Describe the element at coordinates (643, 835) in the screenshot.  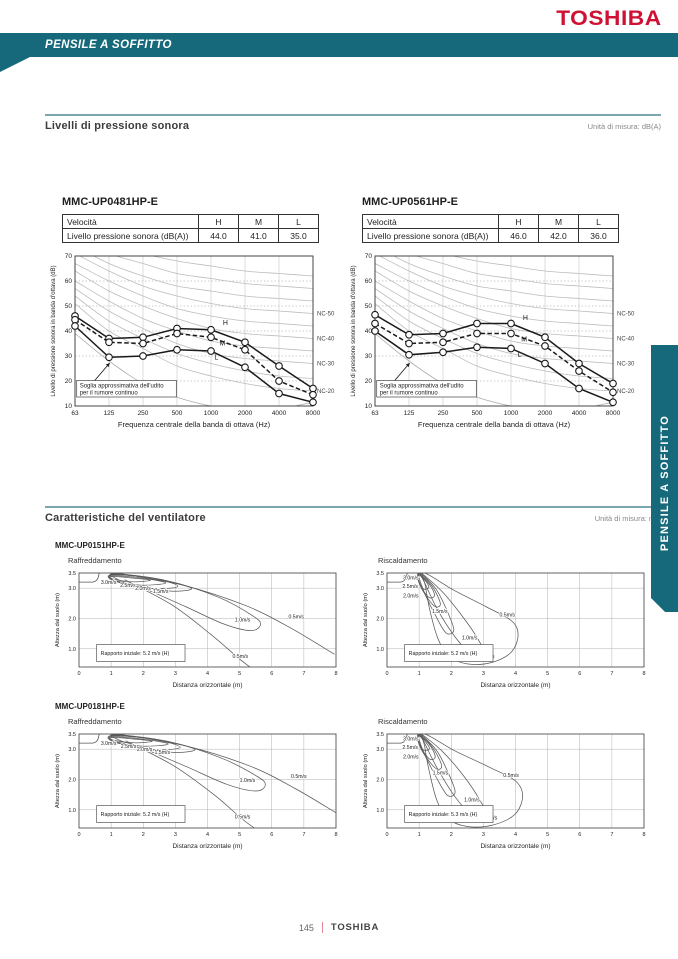
I see `x-tick-label: 8` at that location.